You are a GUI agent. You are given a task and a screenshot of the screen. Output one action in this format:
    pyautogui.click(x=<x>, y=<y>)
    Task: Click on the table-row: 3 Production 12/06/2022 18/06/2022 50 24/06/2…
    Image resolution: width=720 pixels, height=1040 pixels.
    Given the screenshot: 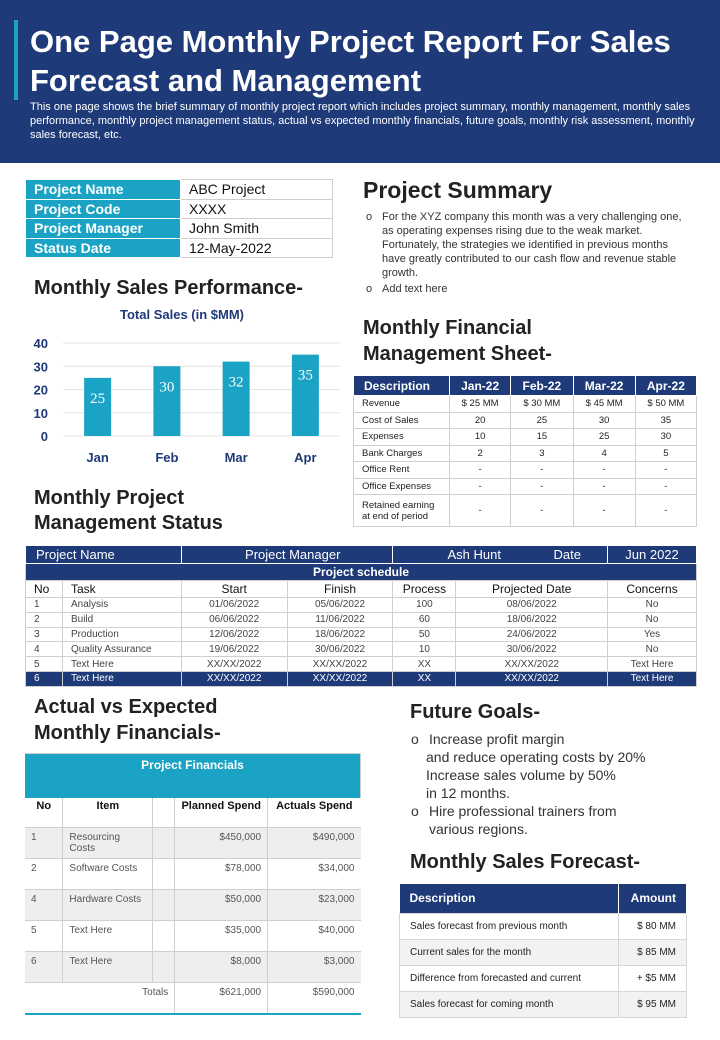 What is the action you would take?
    pyautogui.click(x=361, y=634)
    